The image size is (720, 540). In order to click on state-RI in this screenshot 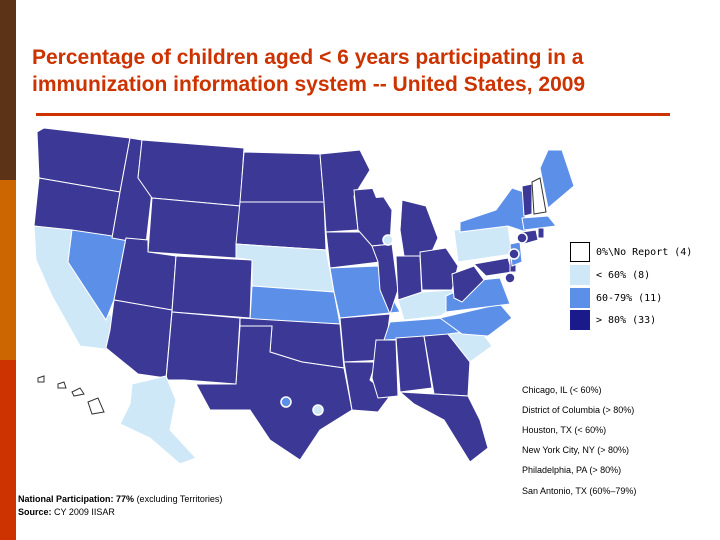, I will do `click(541, 233)`.